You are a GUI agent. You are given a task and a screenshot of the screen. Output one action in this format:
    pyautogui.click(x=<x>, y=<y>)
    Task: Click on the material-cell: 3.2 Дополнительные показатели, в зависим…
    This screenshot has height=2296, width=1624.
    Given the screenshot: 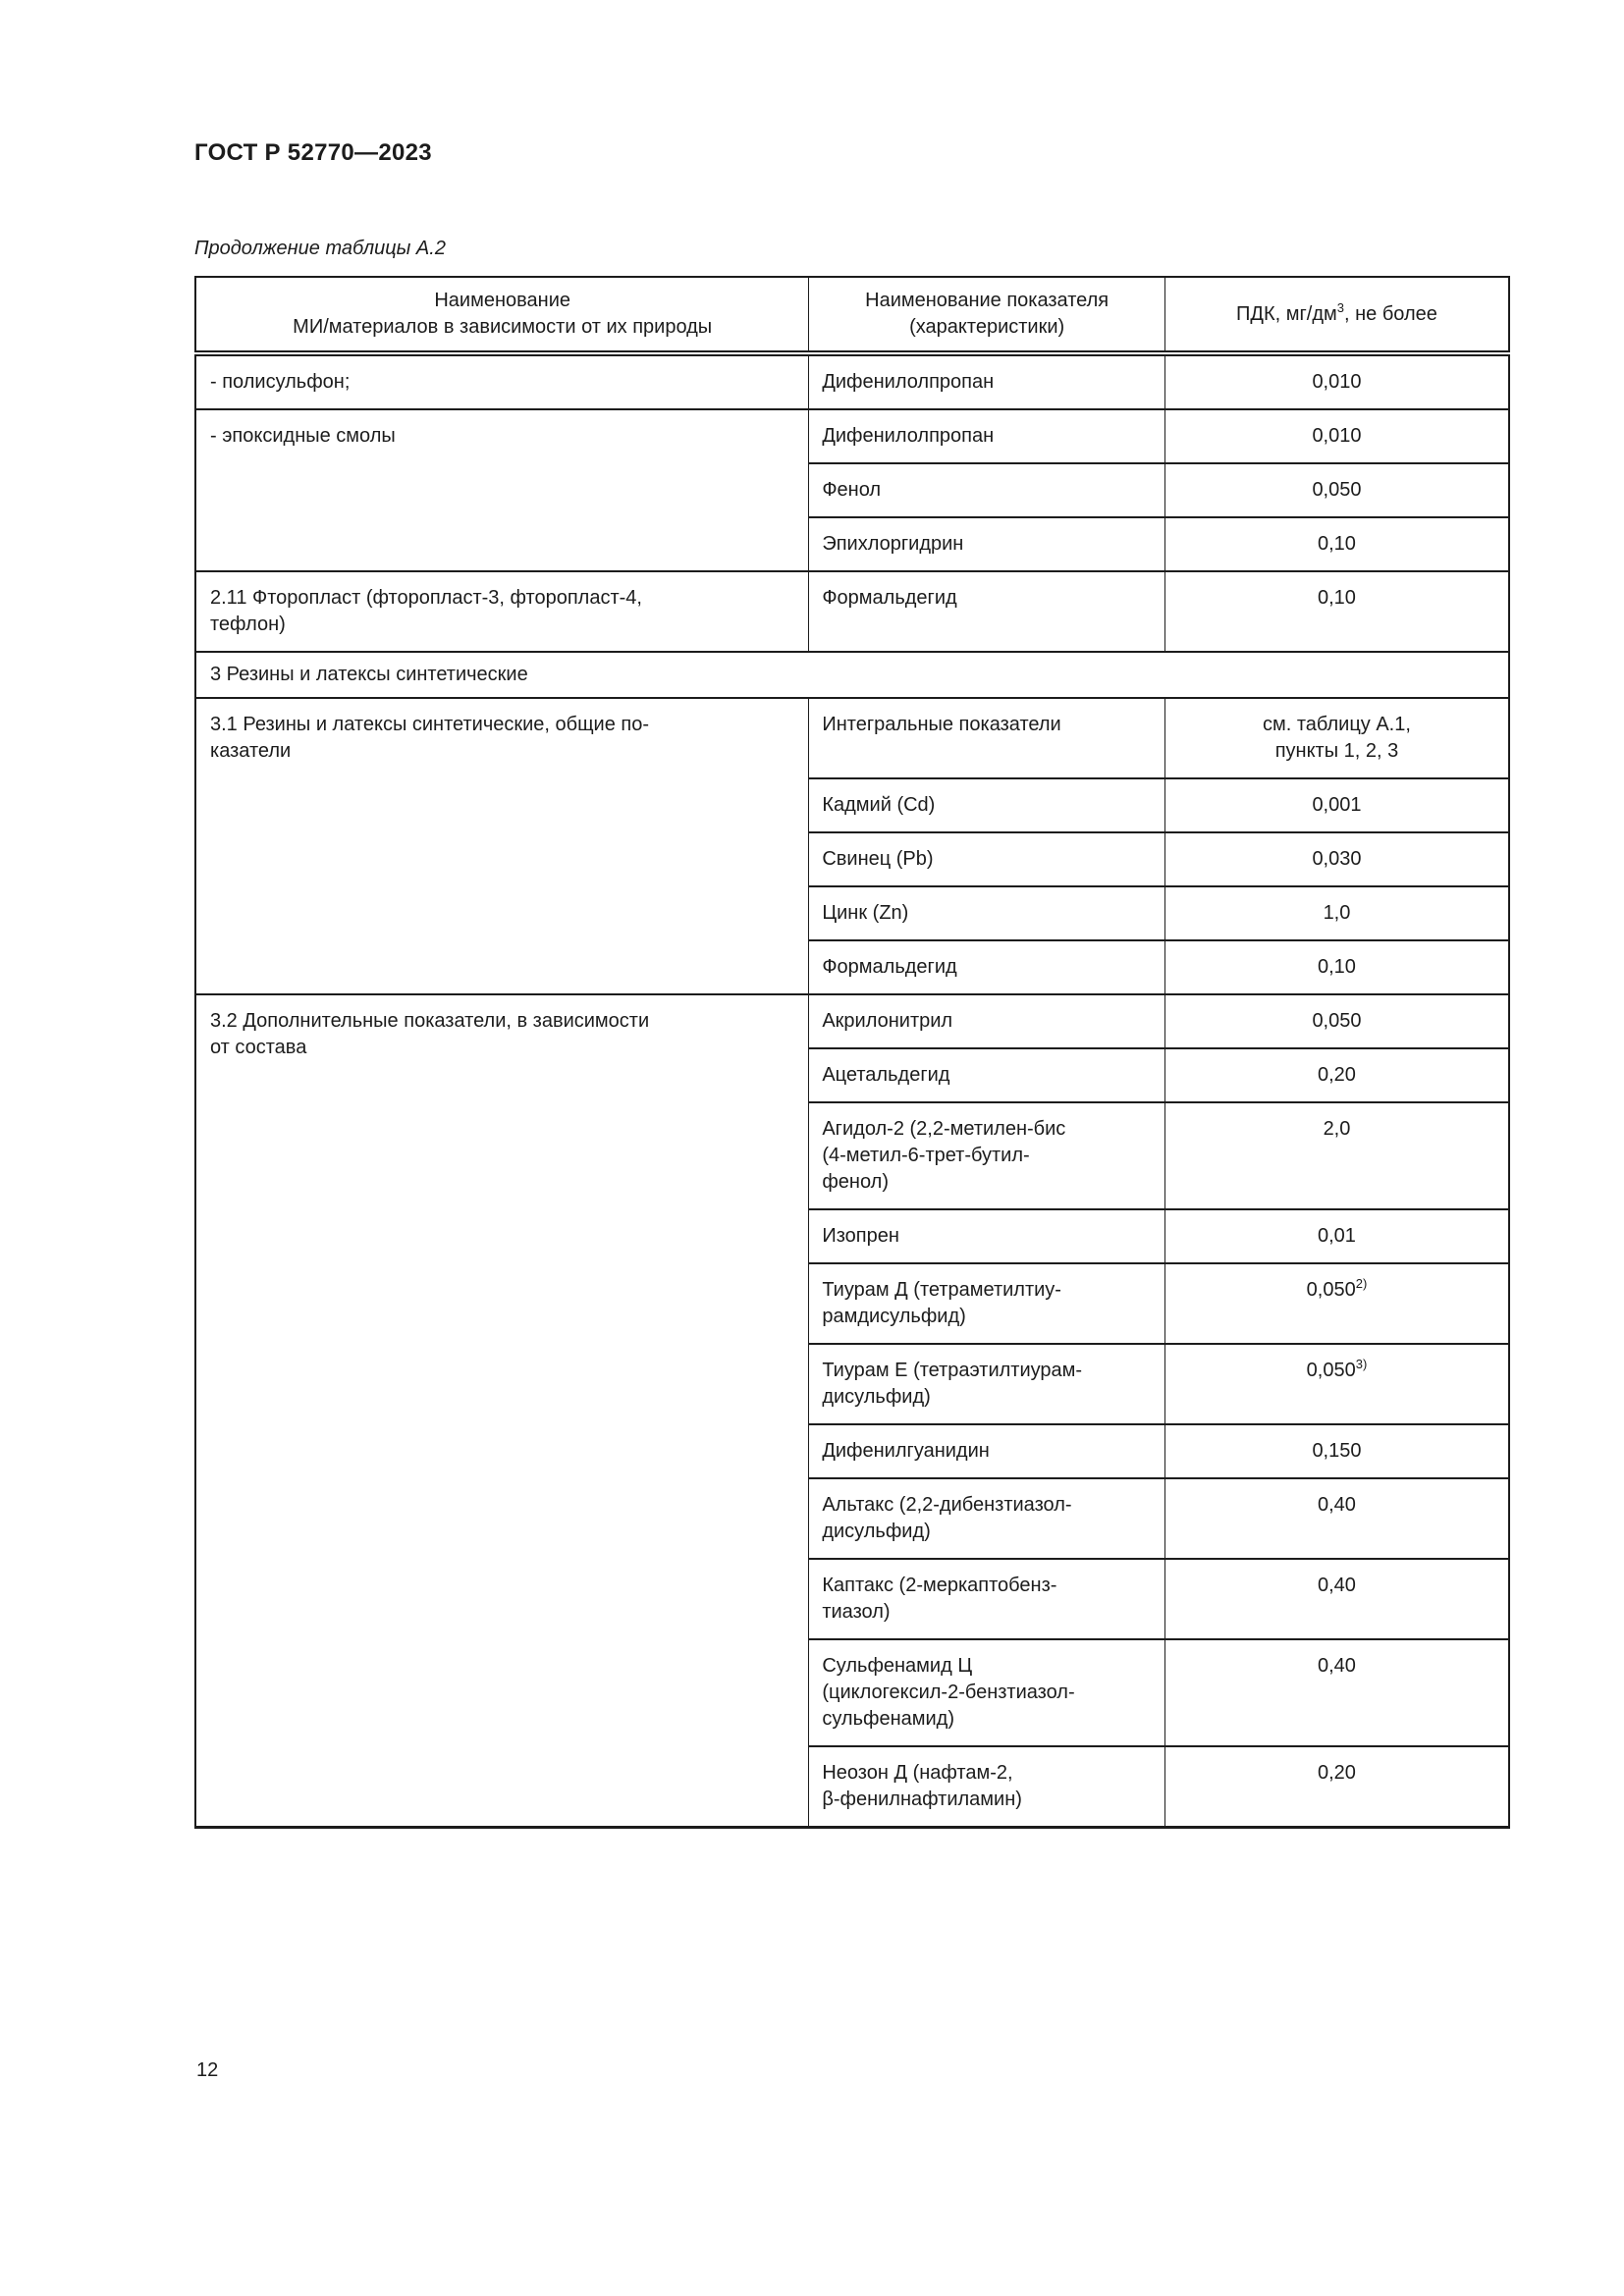 What is the action you would take?
    pyautogui.click(x=502, y=1411)
    